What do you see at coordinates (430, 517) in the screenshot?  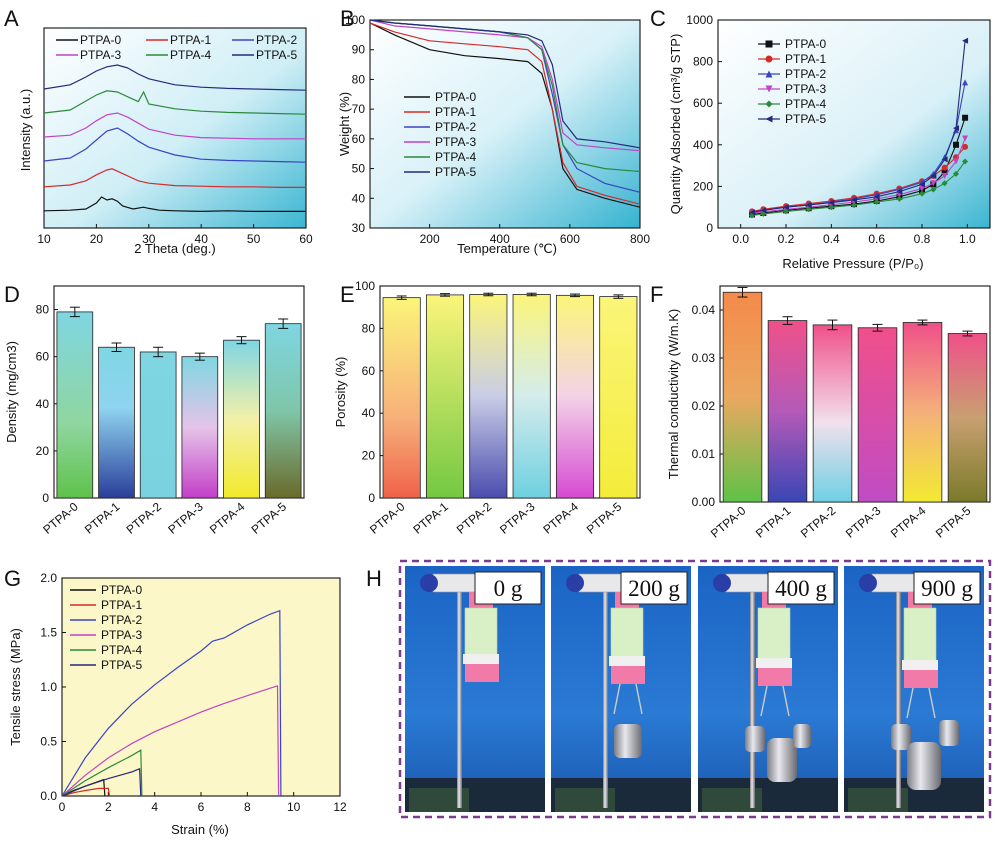 I see `x-tick-label: PTPA-1` at bounding box center [430, 517].